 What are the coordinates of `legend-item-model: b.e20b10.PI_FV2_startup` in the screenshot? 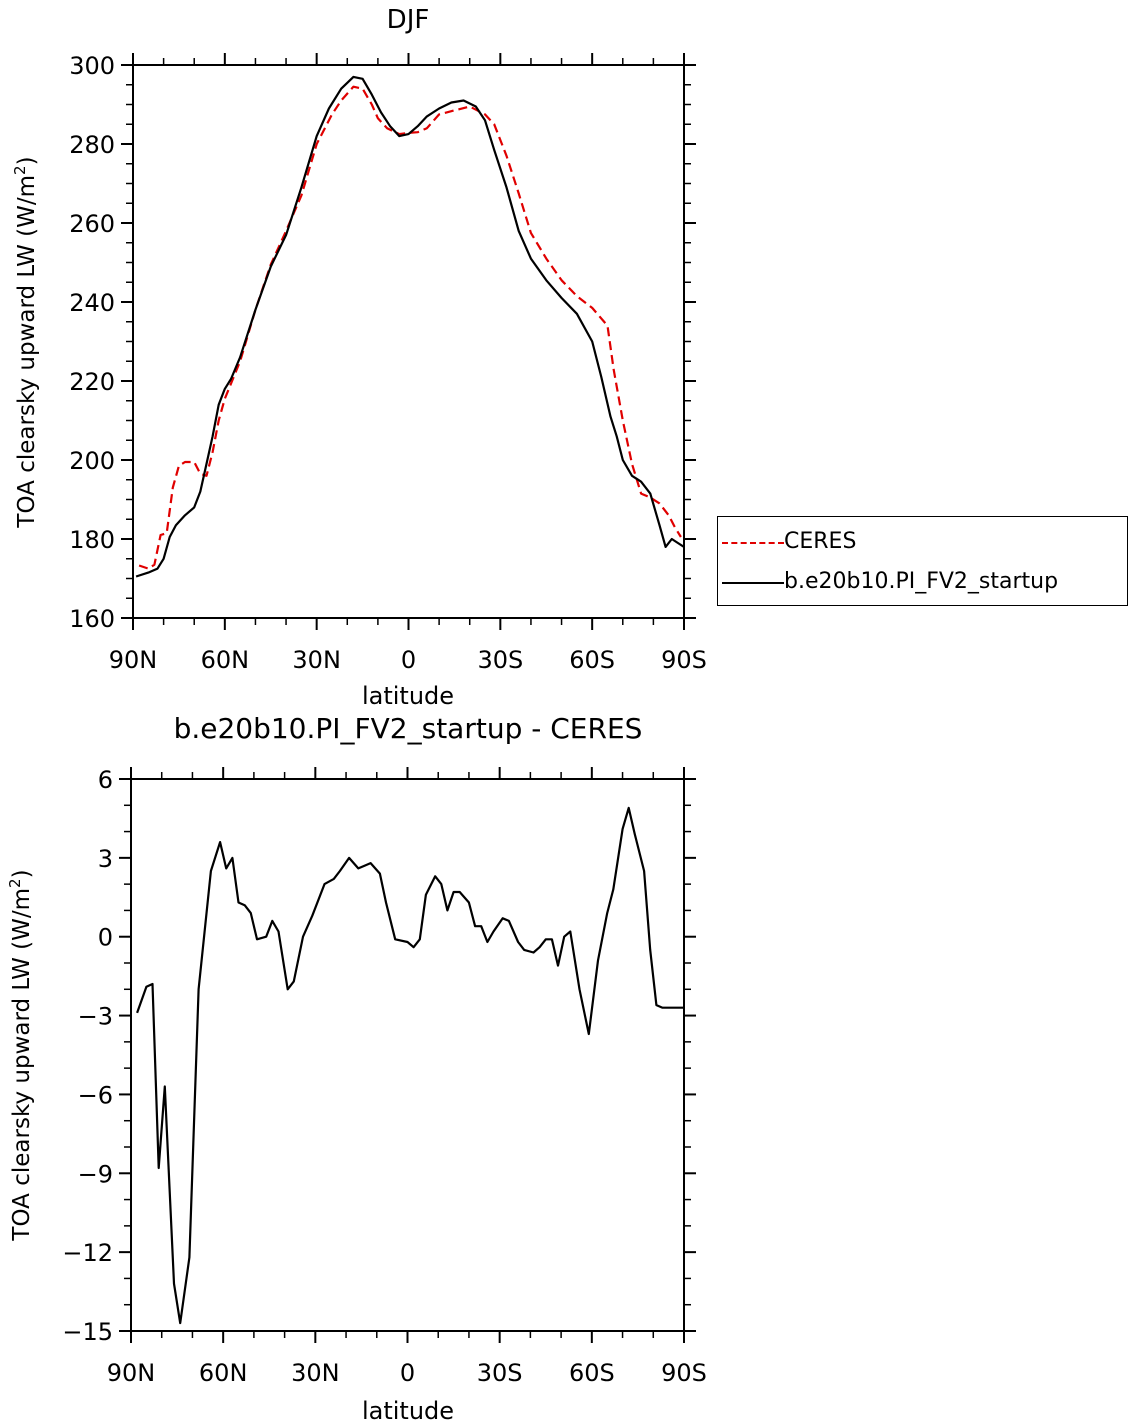 It's located at (922, 583).